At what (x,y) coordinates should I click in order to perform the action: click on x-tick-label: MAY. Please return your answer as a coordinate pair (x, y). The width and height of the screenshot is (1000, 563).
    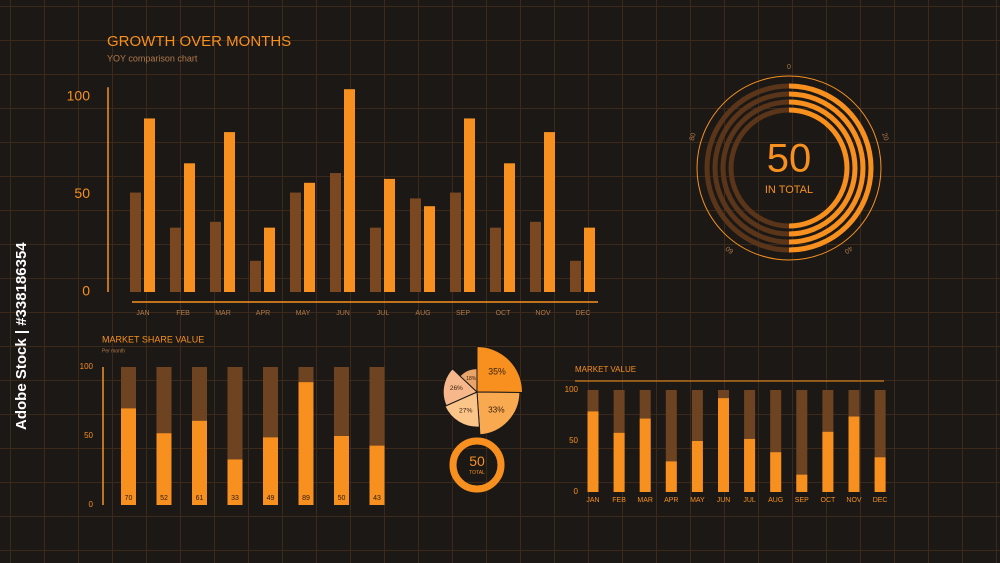
    Looking at the image, I should click on (303, 313).